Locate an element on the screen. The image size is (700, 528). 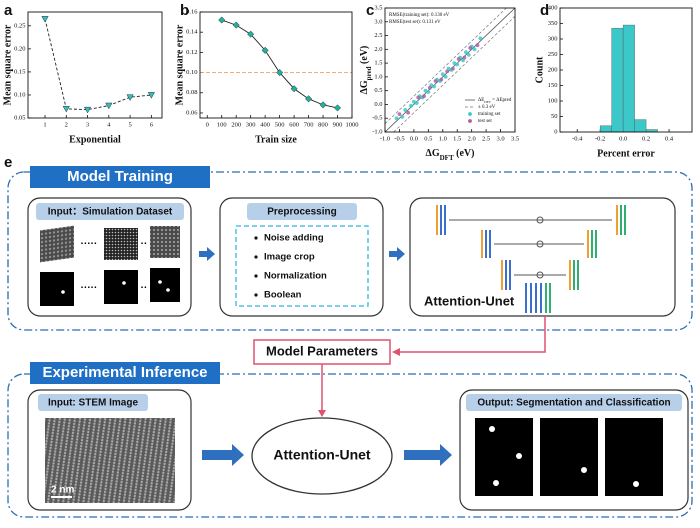
x-tick-label: 700 is located at coordinates (309, 124).